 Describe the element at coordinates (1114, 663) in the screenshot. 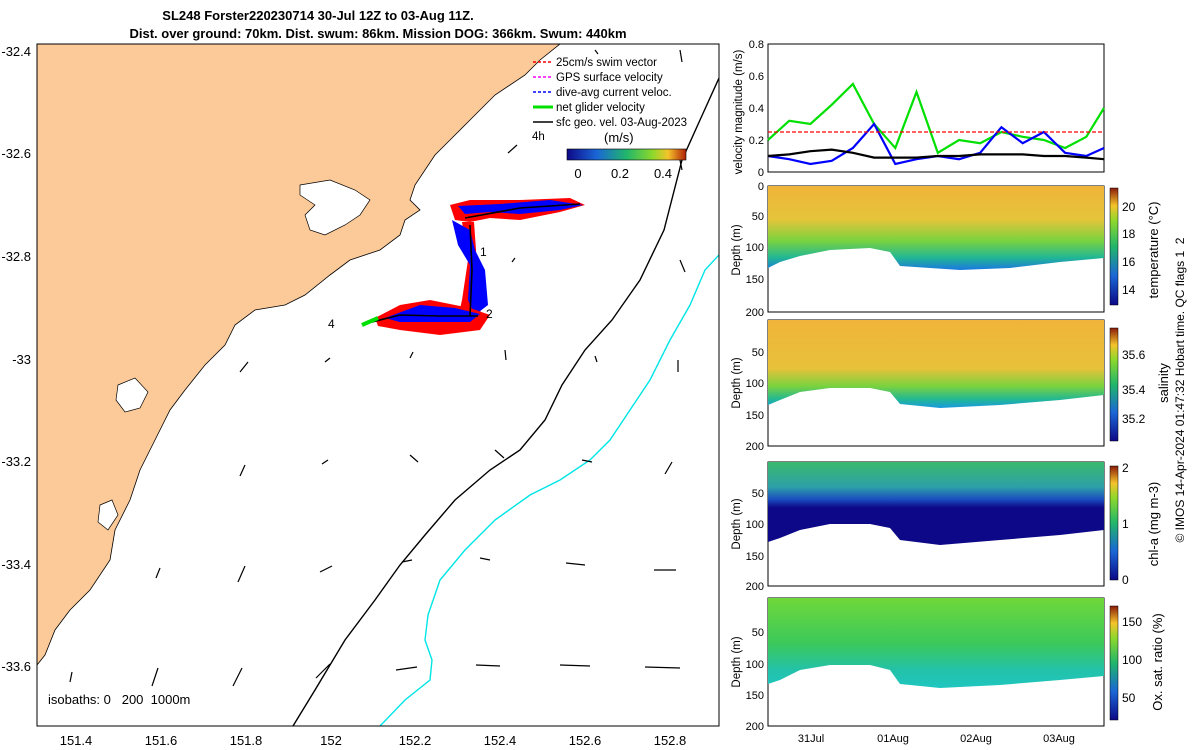

I see `ox-colorbar` at that location.